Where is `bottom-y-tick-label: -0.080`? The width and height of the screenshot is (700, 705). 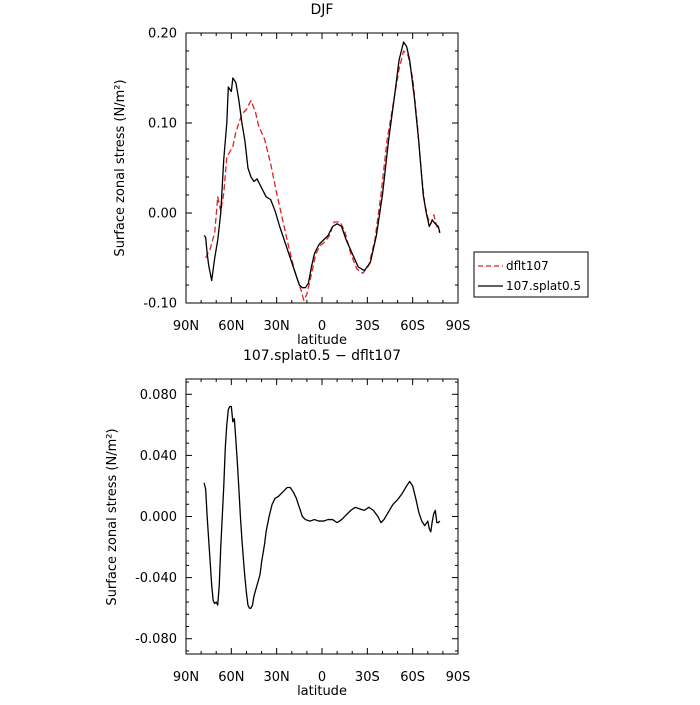 bottom-y-tick-label: -0.080 is located at coordinates (156, 639).